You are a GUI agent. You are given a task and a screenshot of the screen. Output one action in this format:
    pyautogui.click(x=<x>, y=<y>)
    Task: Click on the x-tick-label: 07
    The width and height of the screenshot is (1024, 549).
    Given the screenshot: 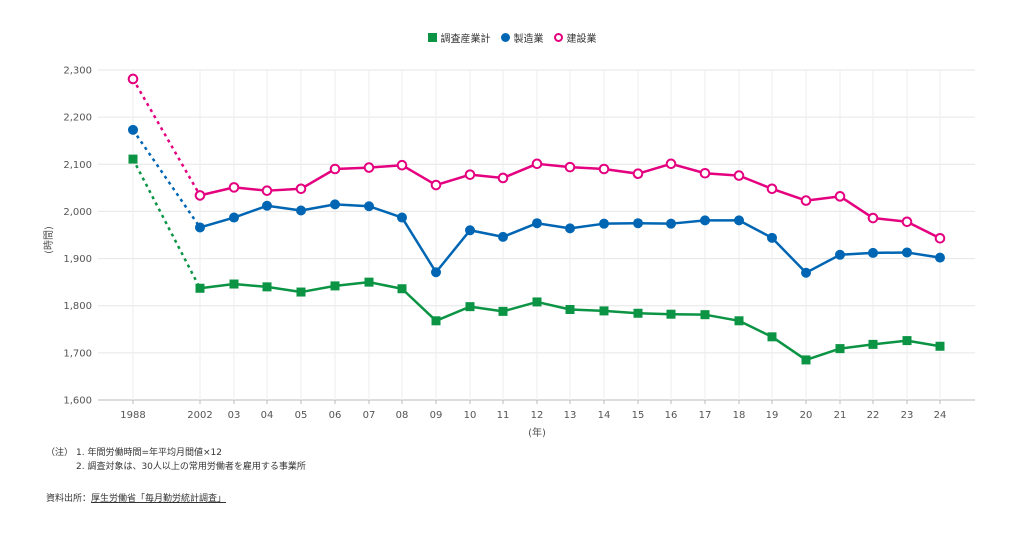 What is the action you would take?
    pyautogui.click(x=369, y=415)
    